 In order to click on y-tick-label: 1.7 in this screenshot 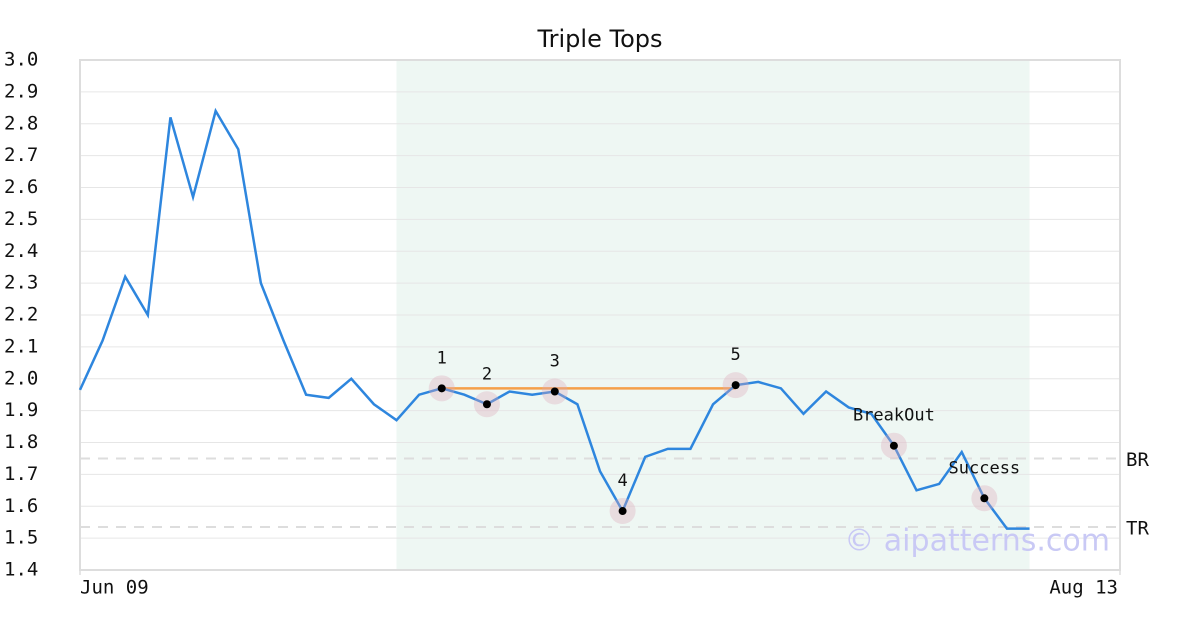, I will do `click(21, 474)`.